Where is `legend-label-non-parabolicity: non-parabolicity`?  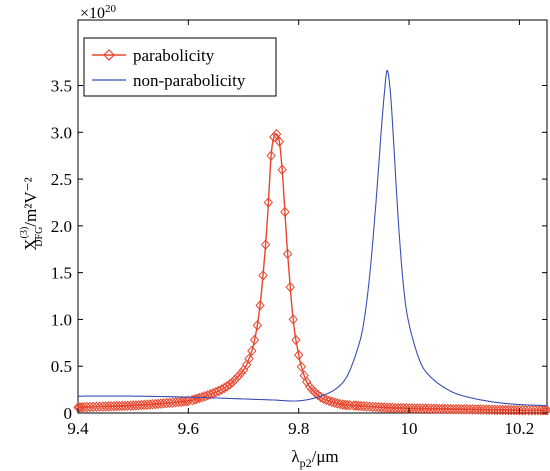 legend-label-non-parabolicity: non-parabolicity is located at coordinates (189, 80).